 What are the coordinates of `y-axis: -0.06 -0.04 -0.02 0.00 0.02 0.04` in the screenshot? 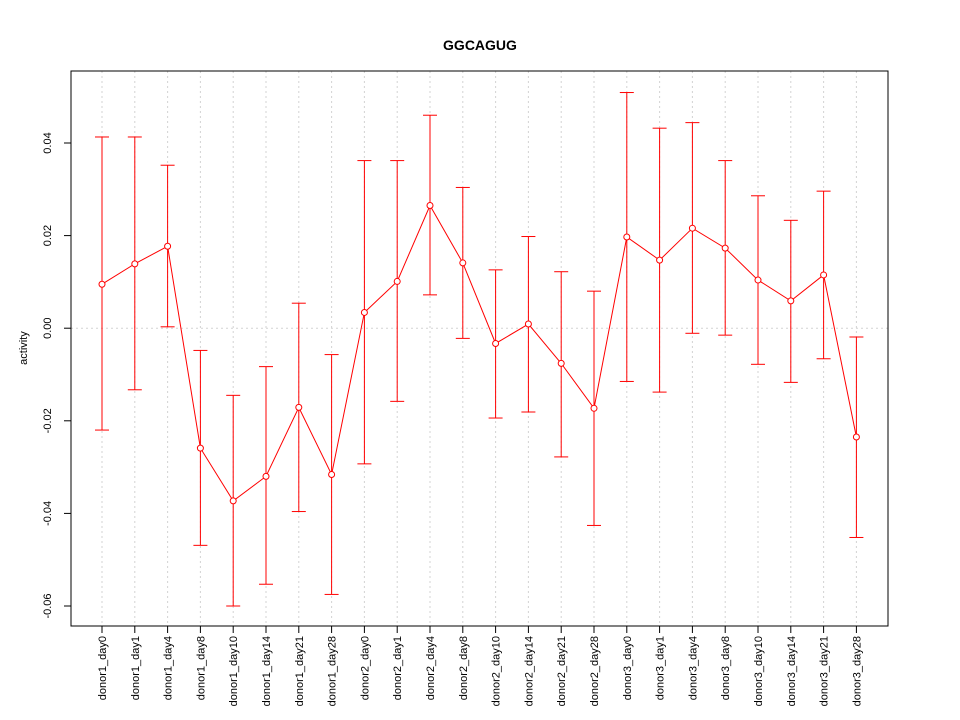 It's located at (56, 375).